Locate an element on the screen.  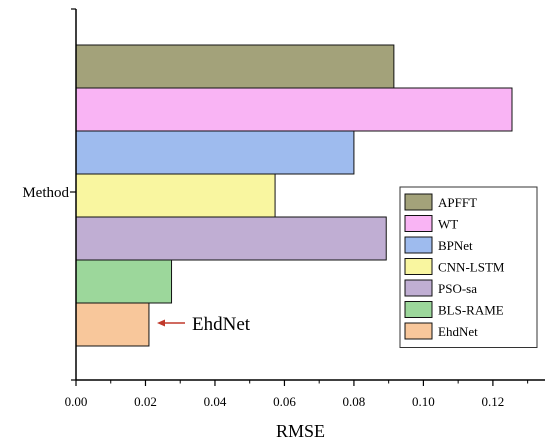
legend-swatch-ehdnet is located at coordinates (418, 331).